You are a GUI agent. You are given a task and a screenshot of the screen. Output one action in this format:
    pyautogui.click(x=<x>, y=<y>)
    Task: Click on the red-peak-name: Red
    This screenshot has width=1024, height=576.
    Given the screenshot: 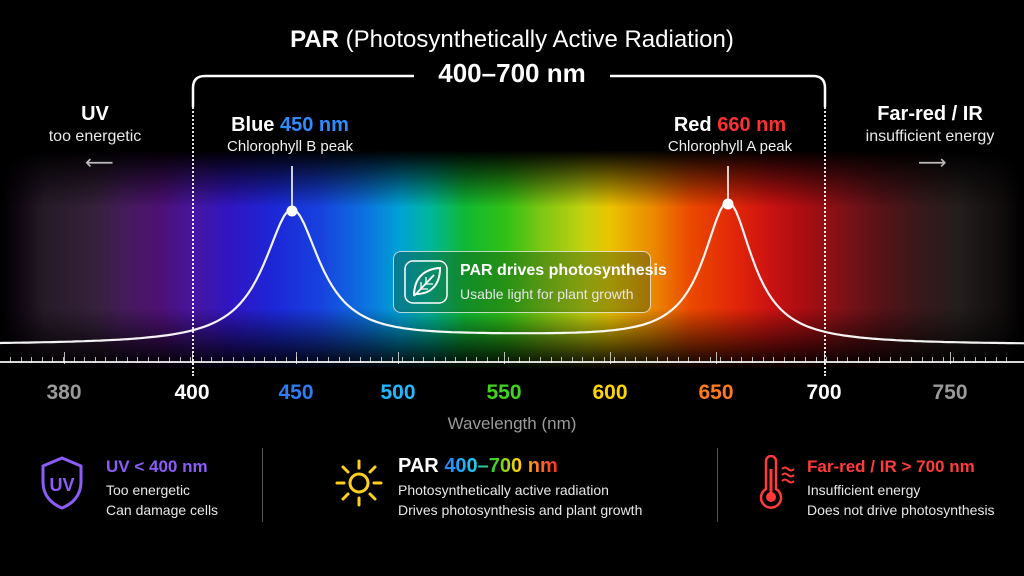 What is the action you would take?
    pyautogui.click(x=692, y=125)
    